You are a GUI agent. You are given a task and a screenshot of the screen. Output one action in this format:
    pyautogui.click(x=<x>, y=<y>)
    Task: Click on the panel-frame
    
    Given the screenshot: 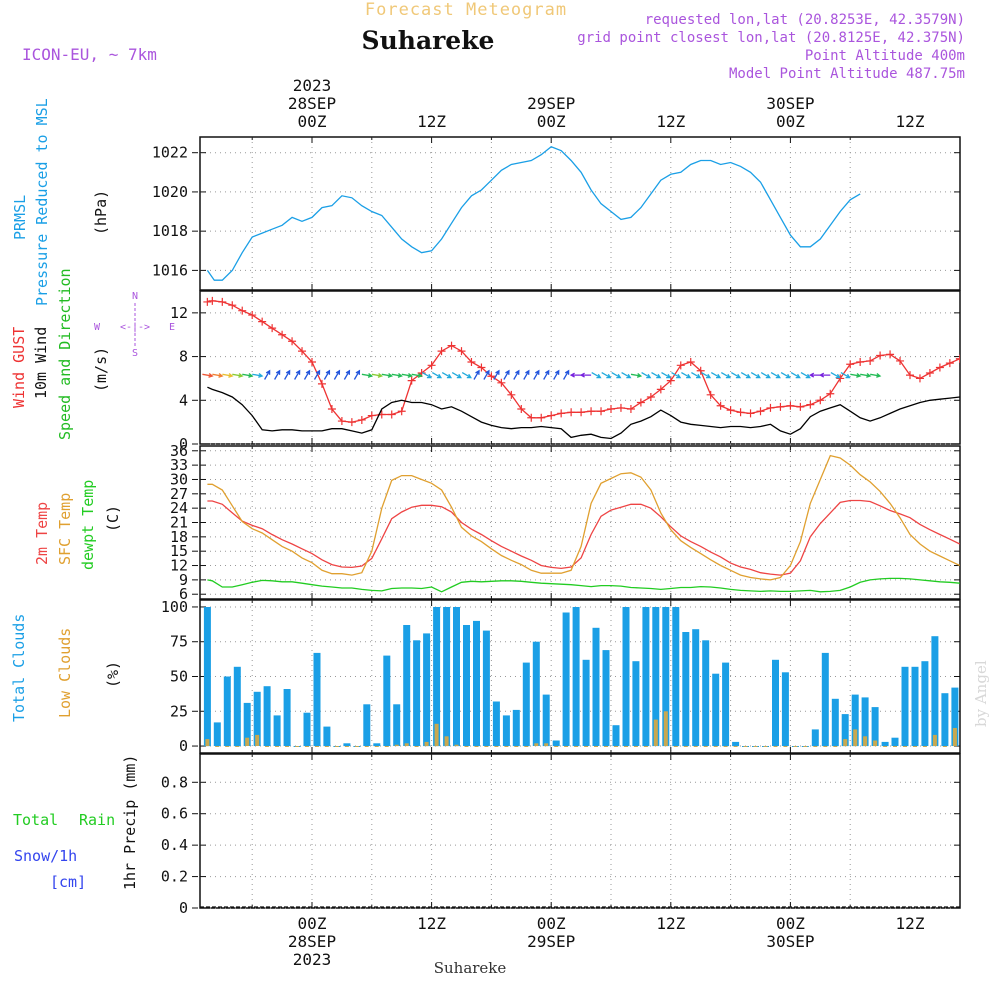 What is the action you would take?
    pyautogui.click(x=580, y=831)
    